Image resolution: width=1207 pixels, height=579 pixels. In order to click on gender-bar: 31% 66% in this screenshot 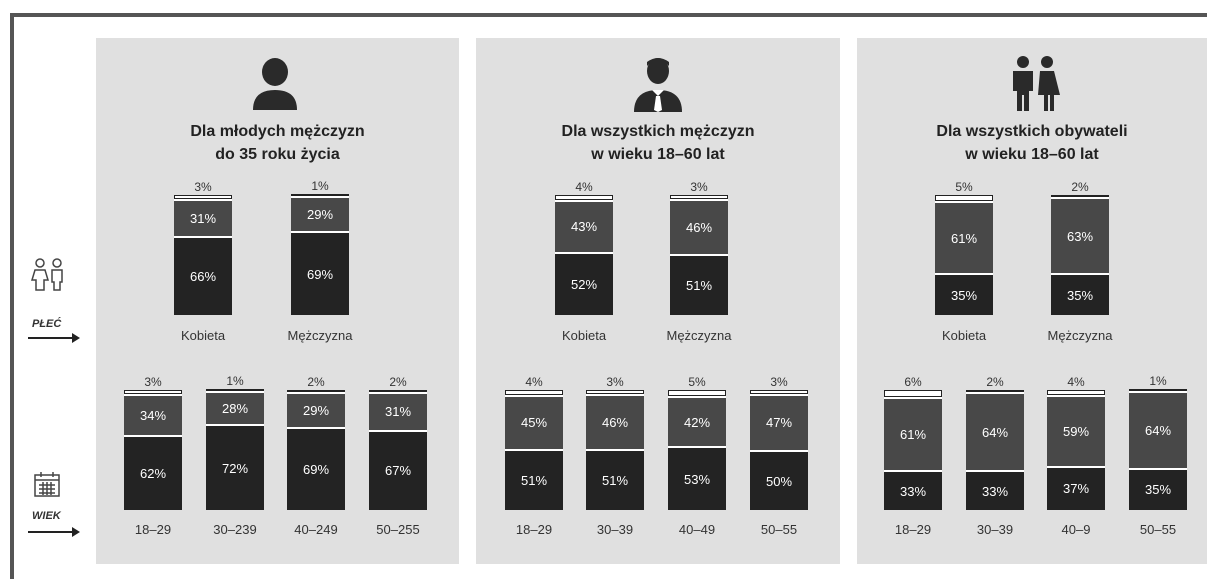, I will do `click(203, 255)`.